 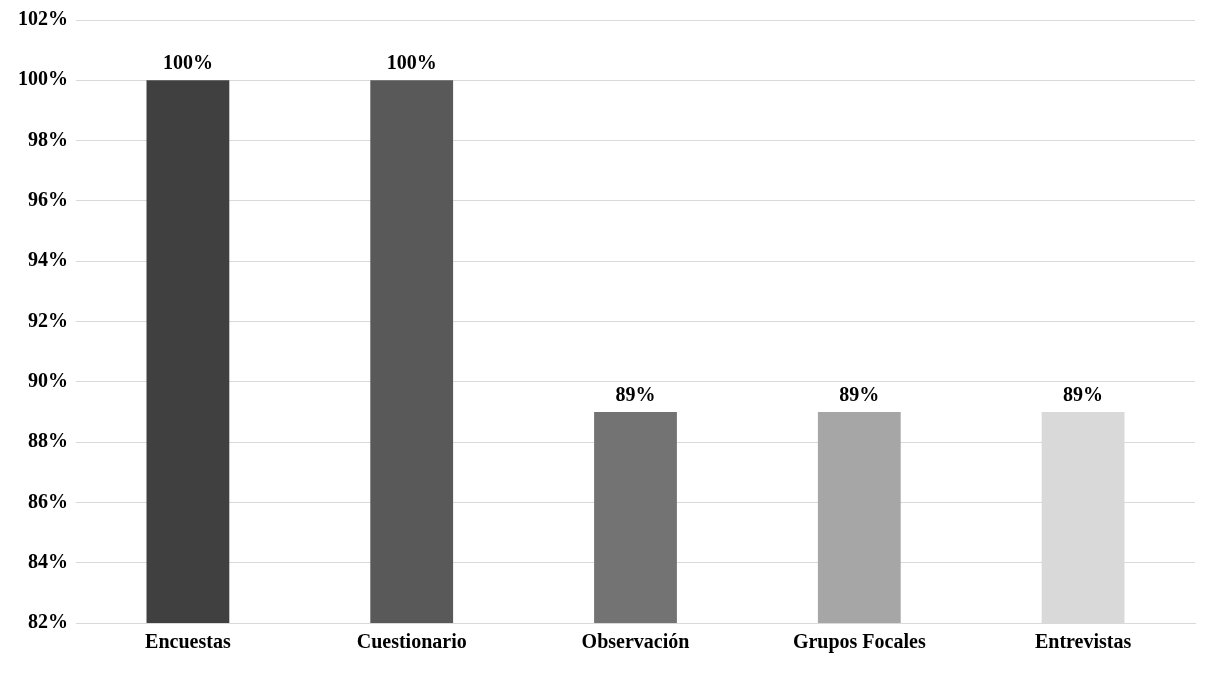 I want to click on y-tick-label: 86%, so click(x=48, y=500).